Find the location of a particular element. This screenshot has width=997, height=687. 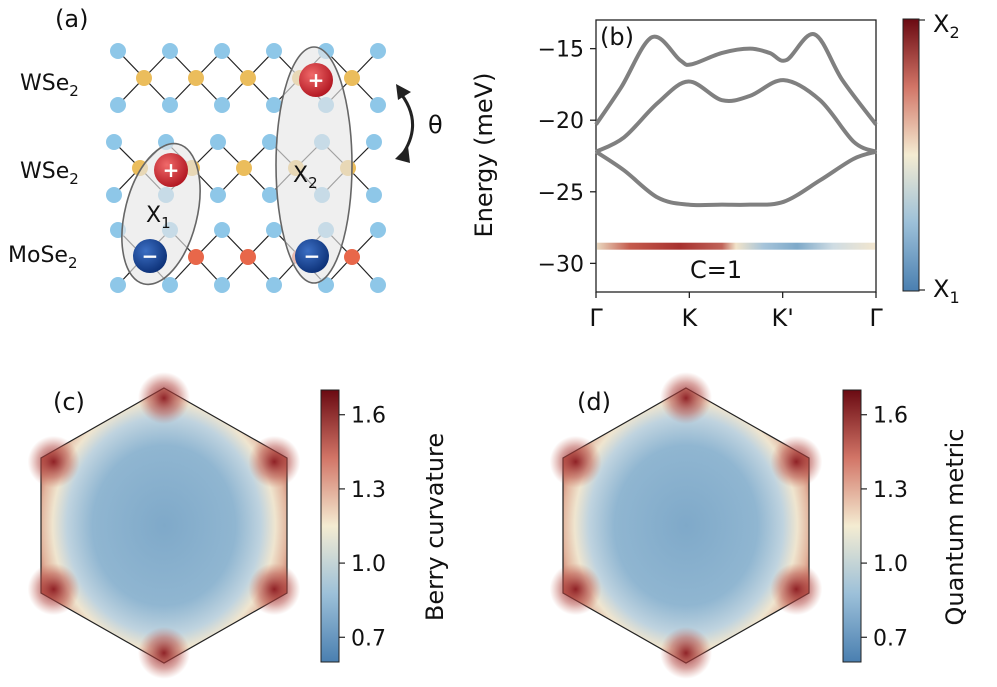

twist-arrow is located at coordinates (405, 122).